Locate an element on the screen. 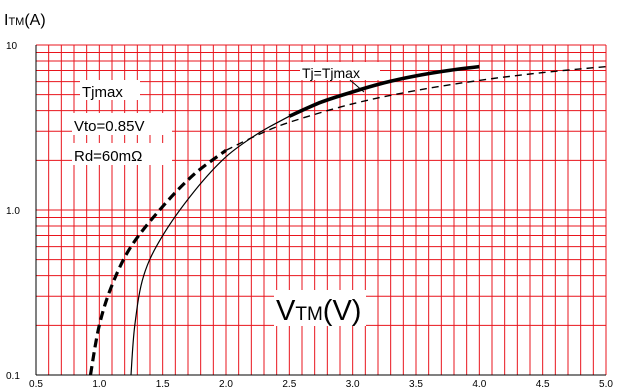  x-tick-label: 1.5 is located at coordinates (163, 384).